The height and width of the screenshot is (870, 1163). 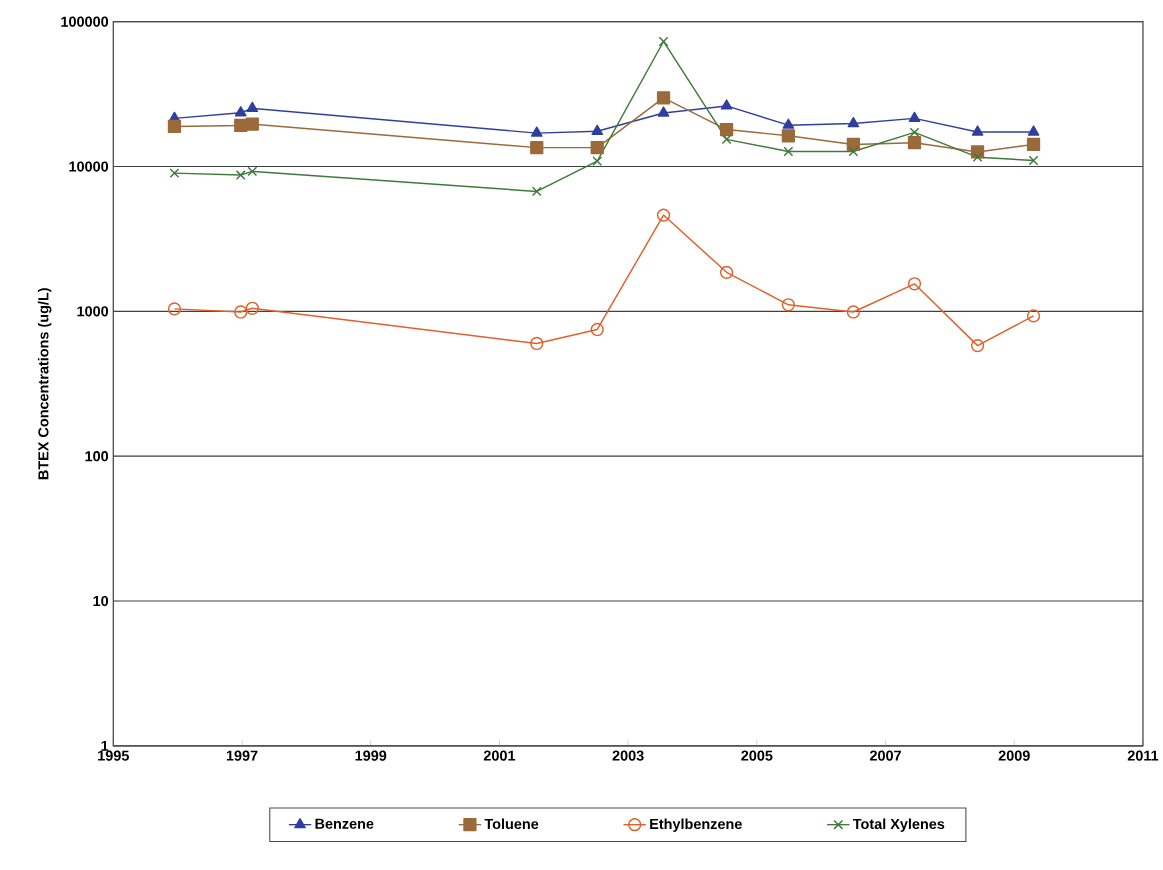 What do you see at coordinates (85, 21) in the screenshot?
I see `y-tick-label: 100000` at bounding box center [85, 21].